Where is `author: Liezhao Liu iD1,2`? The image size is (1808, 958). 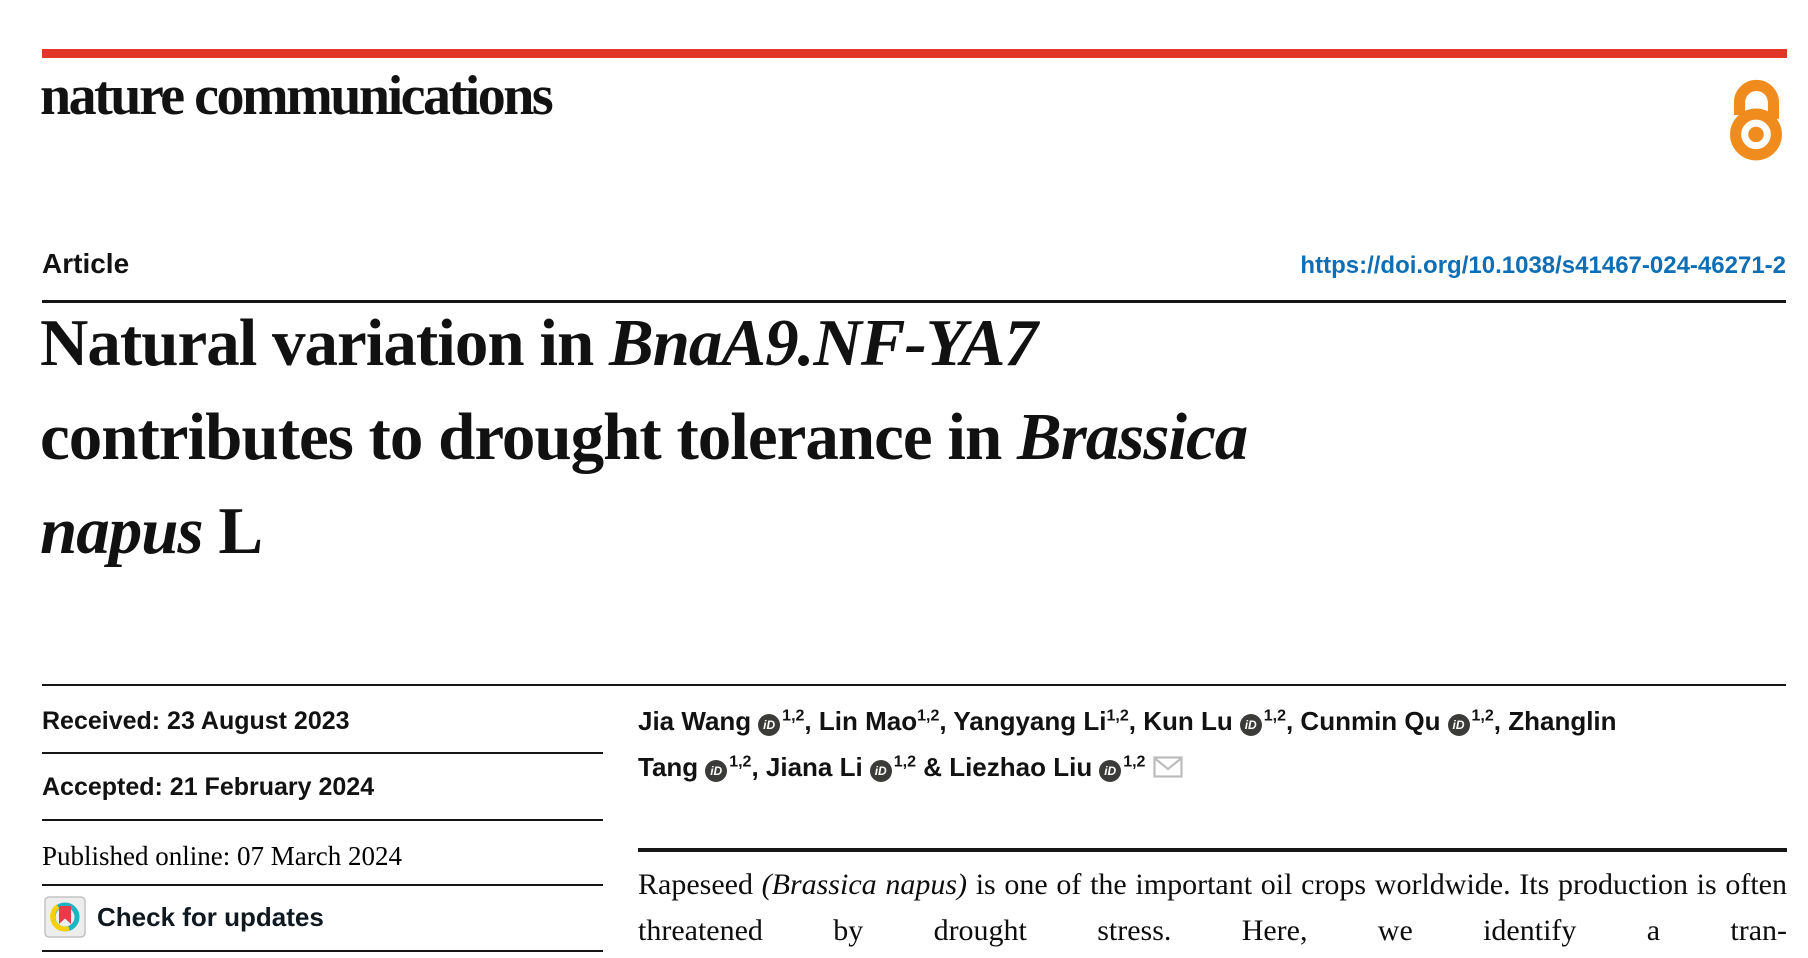
author: Liezhao Liu iD1,2 is located at coordinates (1047, 767).